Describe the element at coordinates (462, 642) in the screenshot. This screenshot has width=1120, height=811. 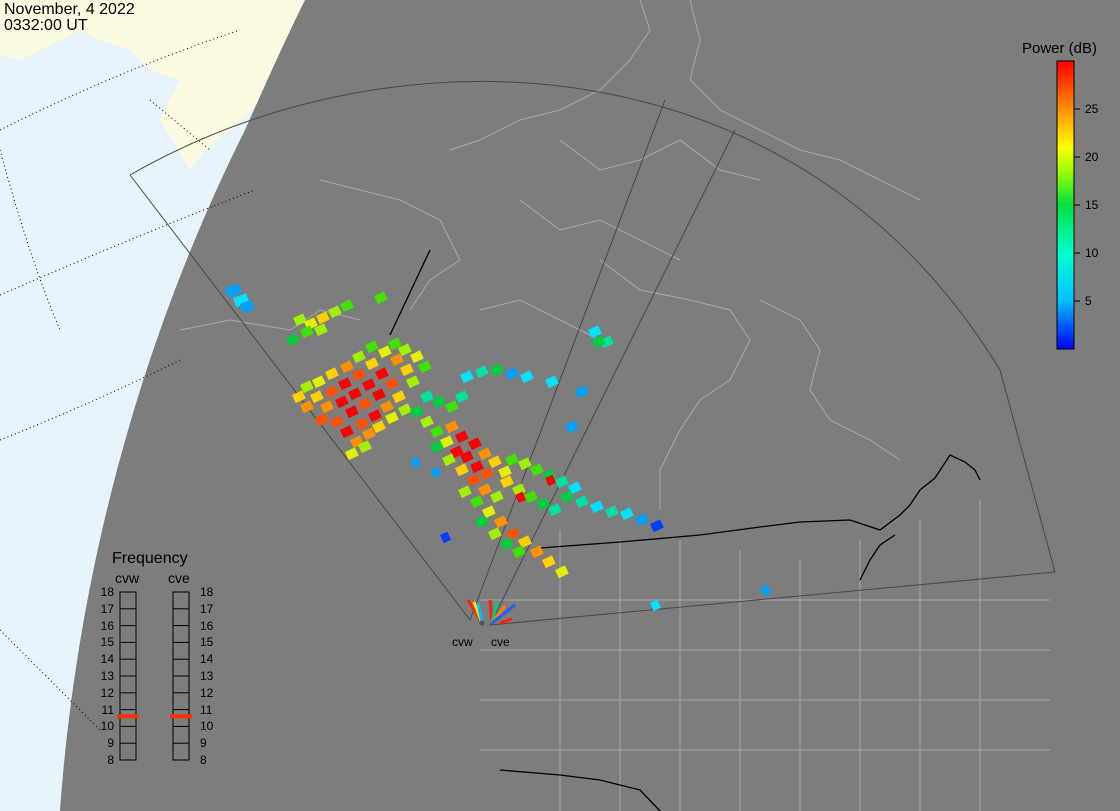
I see `radar-site-label-cvw: cvw` at that location.